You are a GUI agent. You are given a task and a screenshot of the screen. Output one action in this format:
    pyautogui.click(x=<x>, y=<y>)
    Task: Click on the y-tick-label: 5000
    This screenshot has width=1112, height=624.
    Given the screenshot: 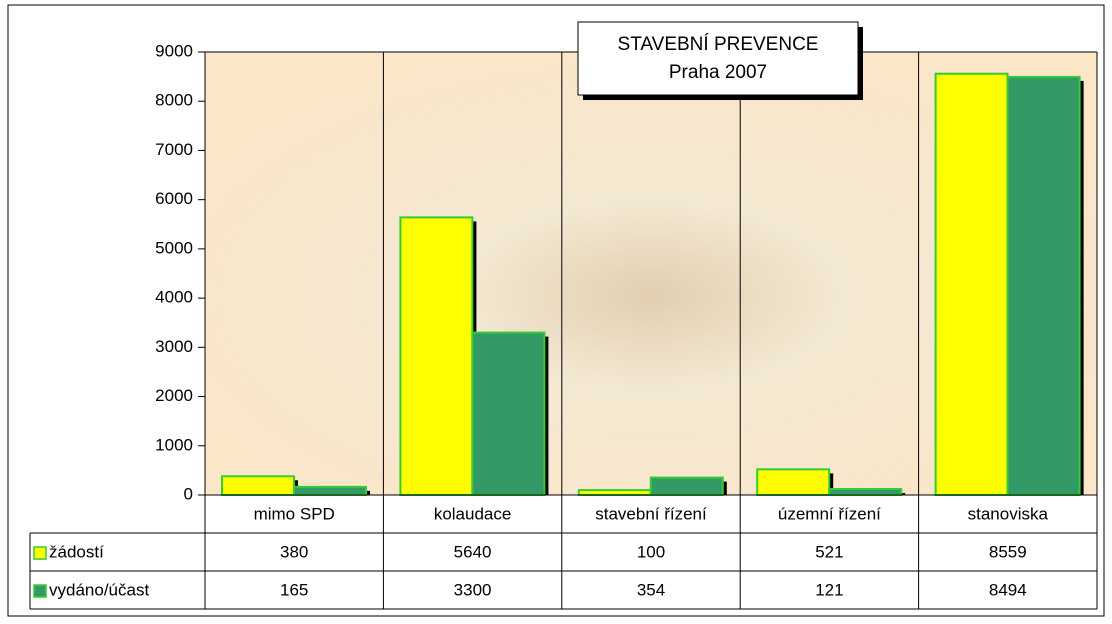 What is the action you would take?
    pyautogui.click(x=174, y=247)
    